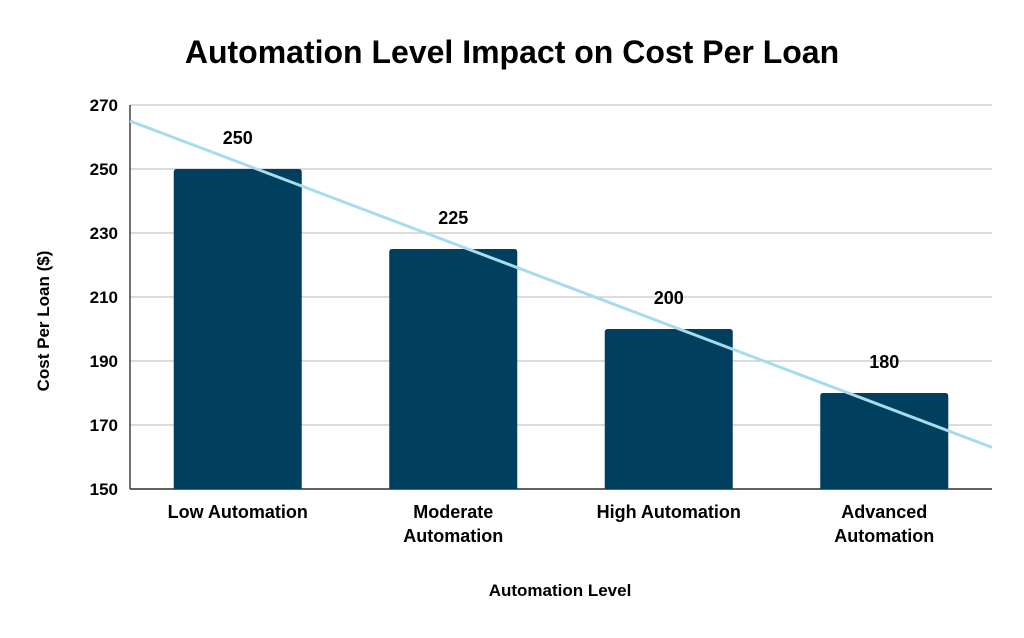  What do you see at coordinates (884, 362) in the screenshot?
I see `data-label: 180` at bounding box center [884, 362].